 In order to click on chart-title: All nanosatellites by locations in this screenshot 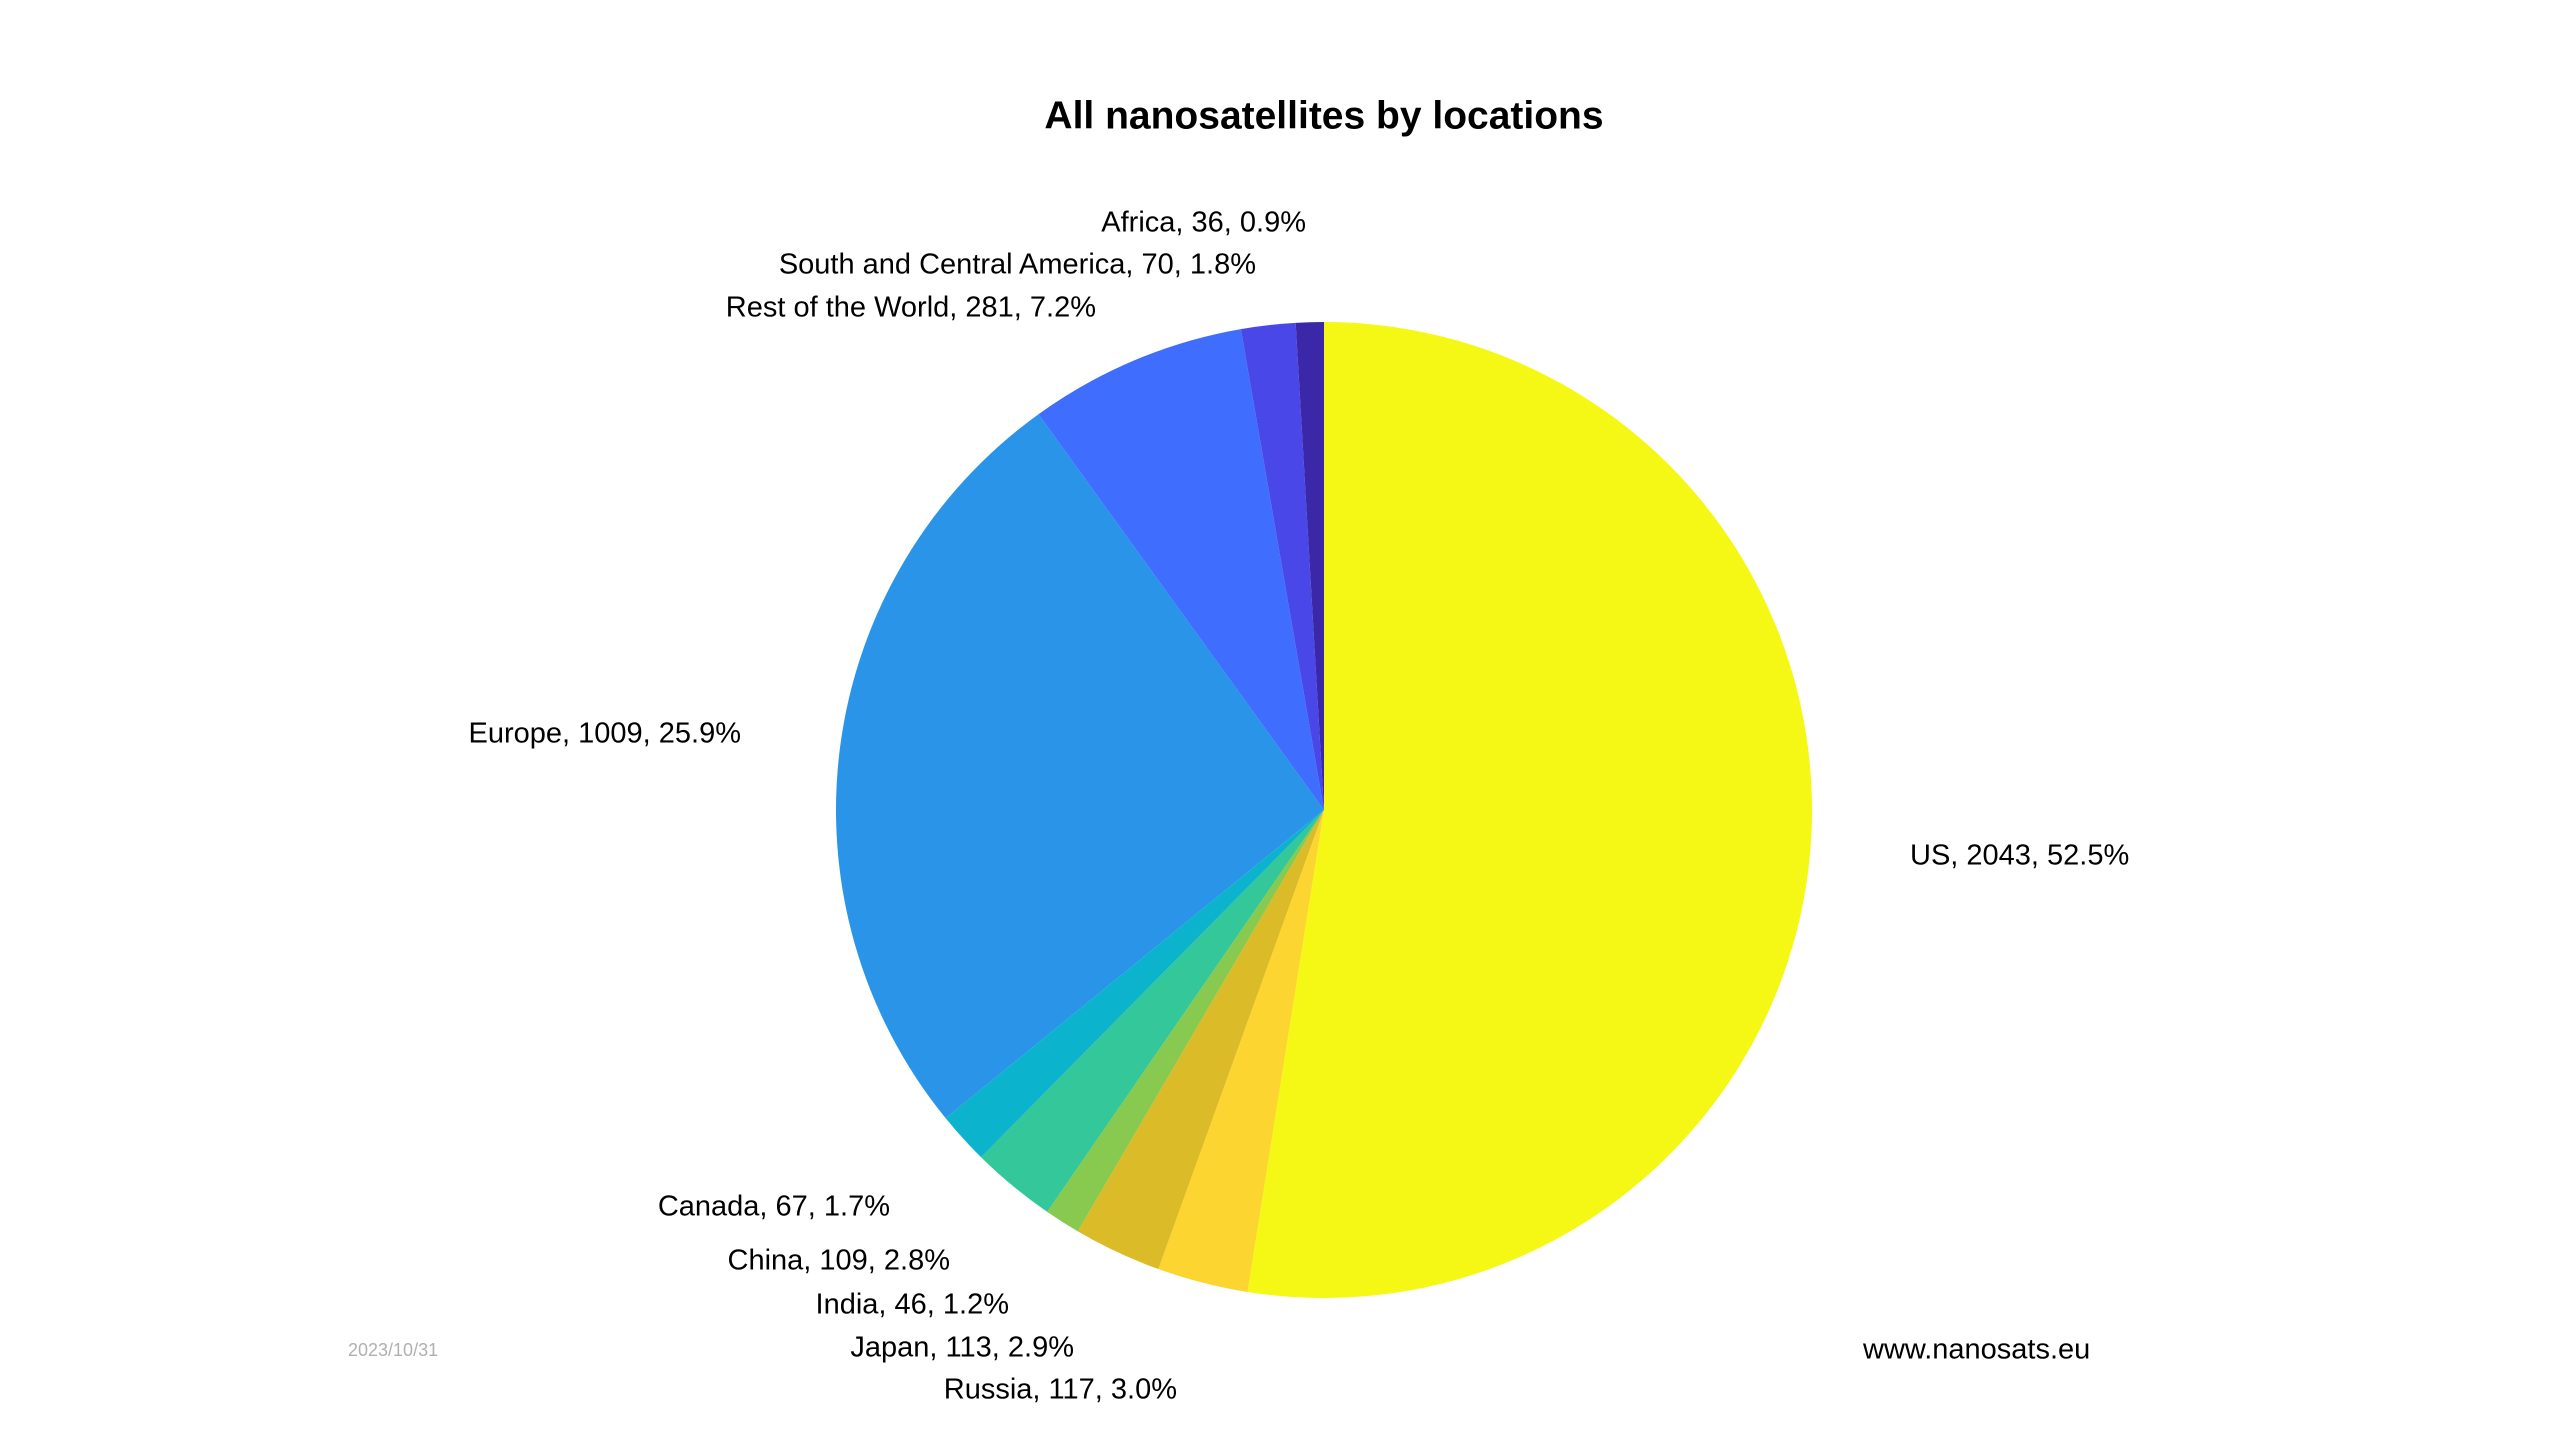, I will do `click(1323, 115)`.